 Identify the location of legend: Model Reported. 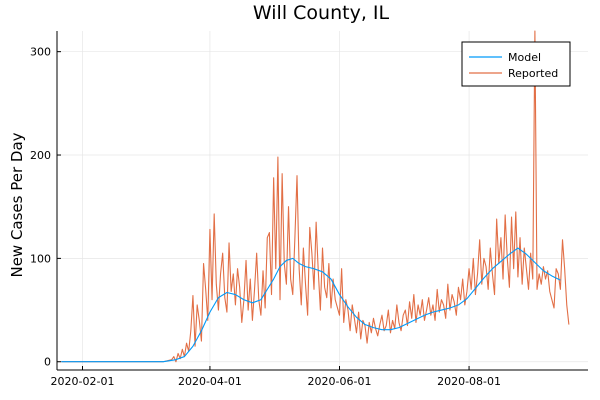
(516, 64).